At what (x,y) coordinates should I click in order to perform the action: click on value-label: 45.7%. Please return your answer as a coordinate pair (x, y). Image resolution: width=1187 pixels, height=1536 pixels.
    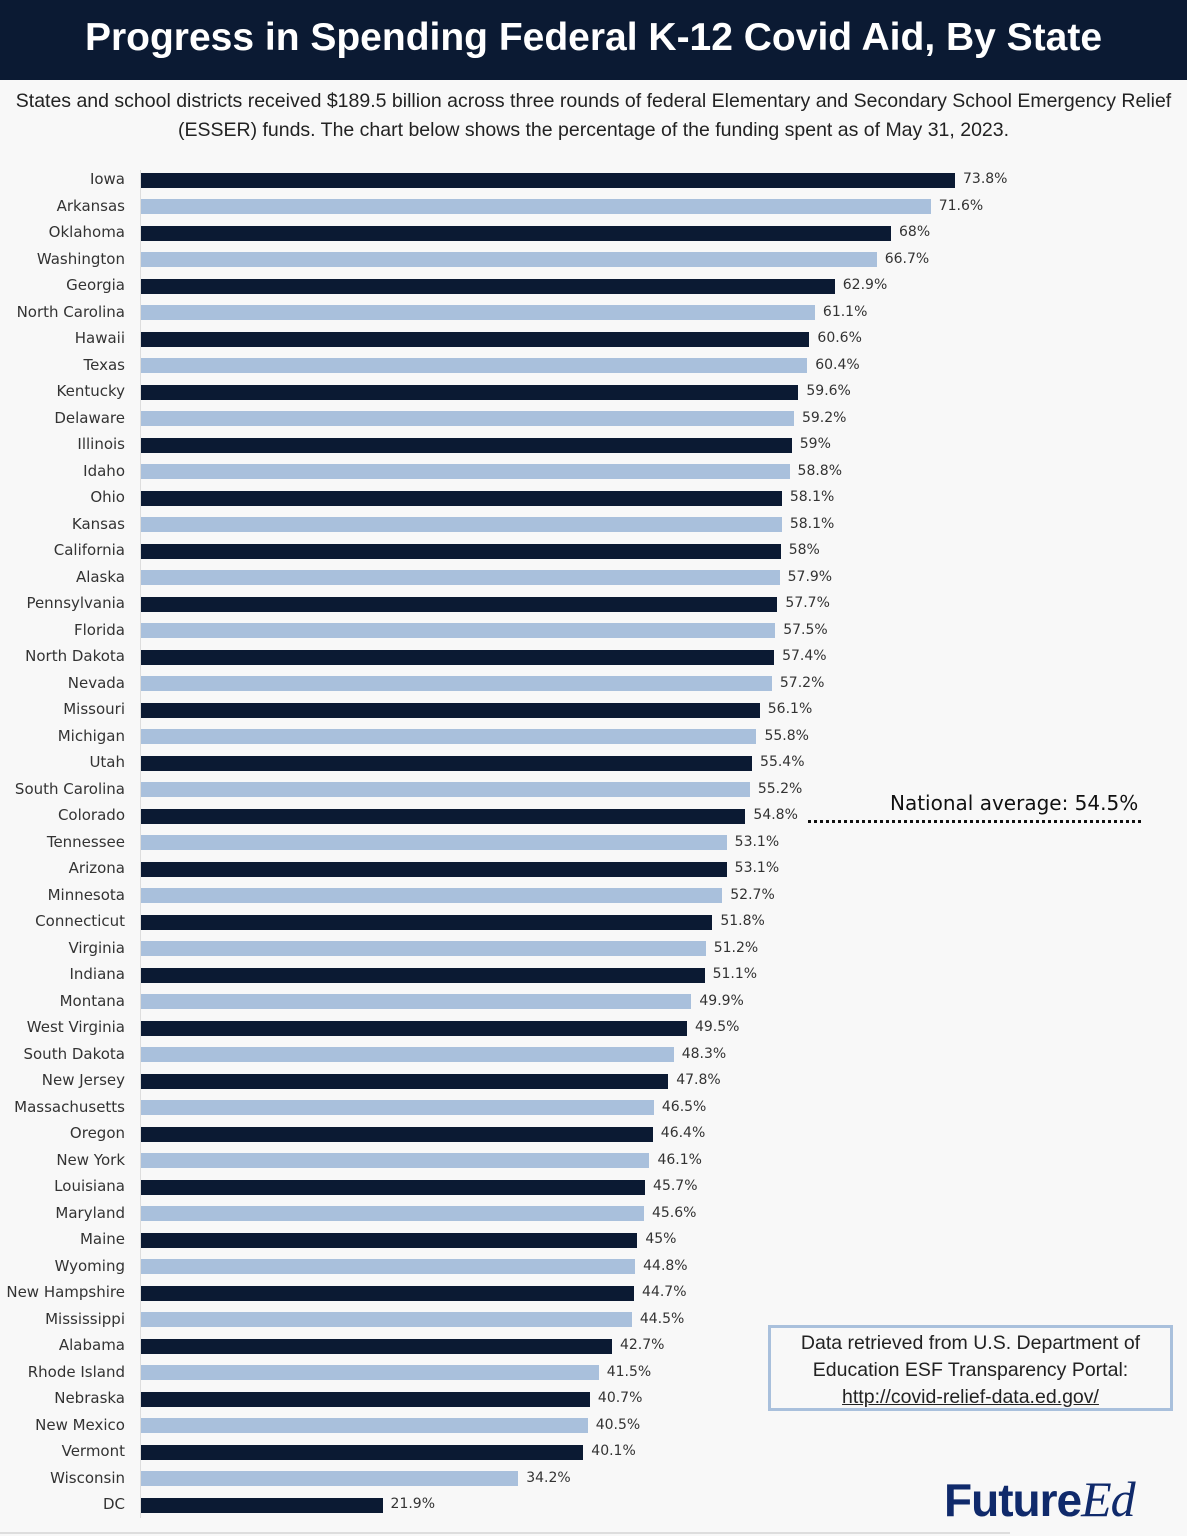
    Looking at the image, I should click on (675, 1186).